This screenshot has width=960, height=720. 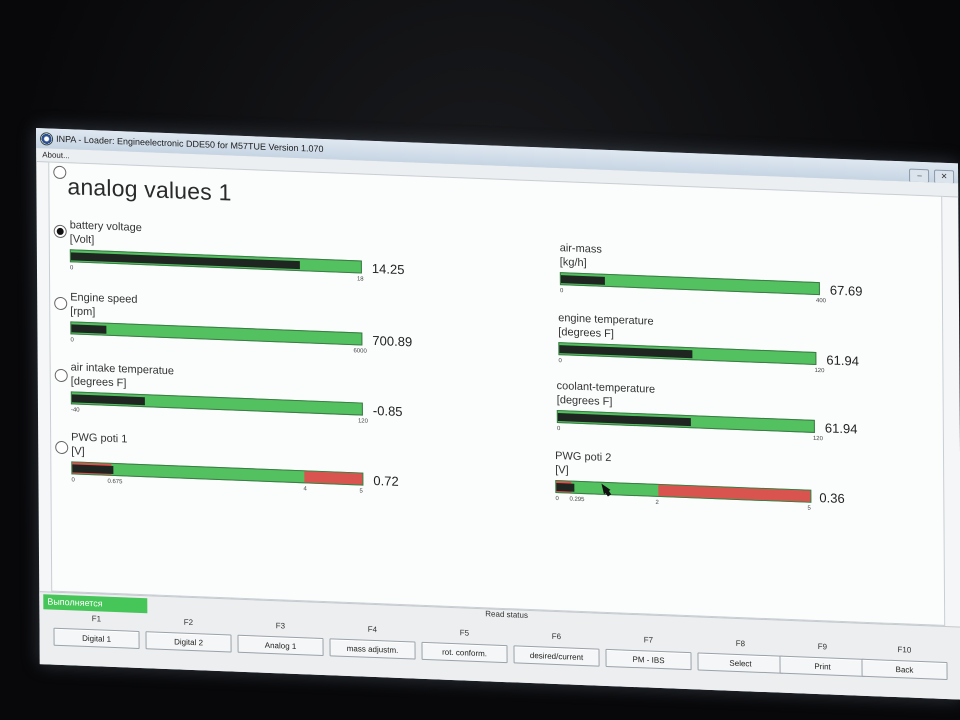 What do you see at coordinates (606, 320) in the screenshot?
I see `meter-label: engine temperature` at bounding box center [606, 320].